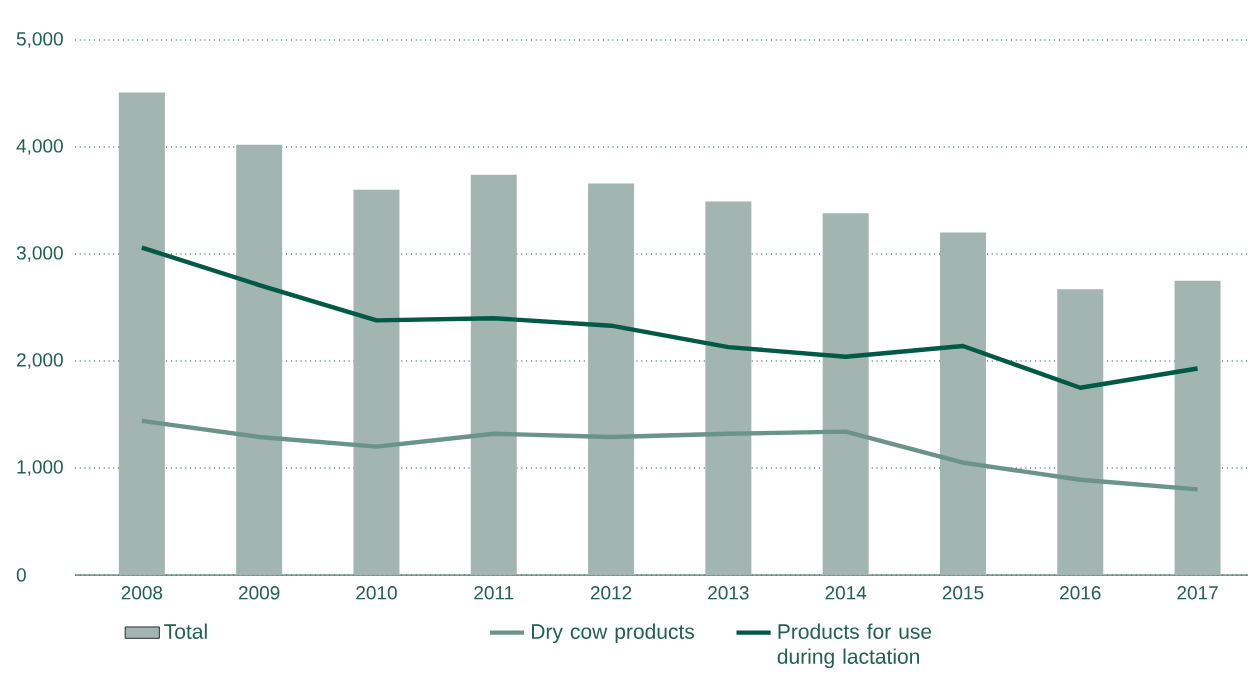 The height and width of the screenshot is (675, 1248). I want to click on y-tick-label: 4,000, so click(39, 147).